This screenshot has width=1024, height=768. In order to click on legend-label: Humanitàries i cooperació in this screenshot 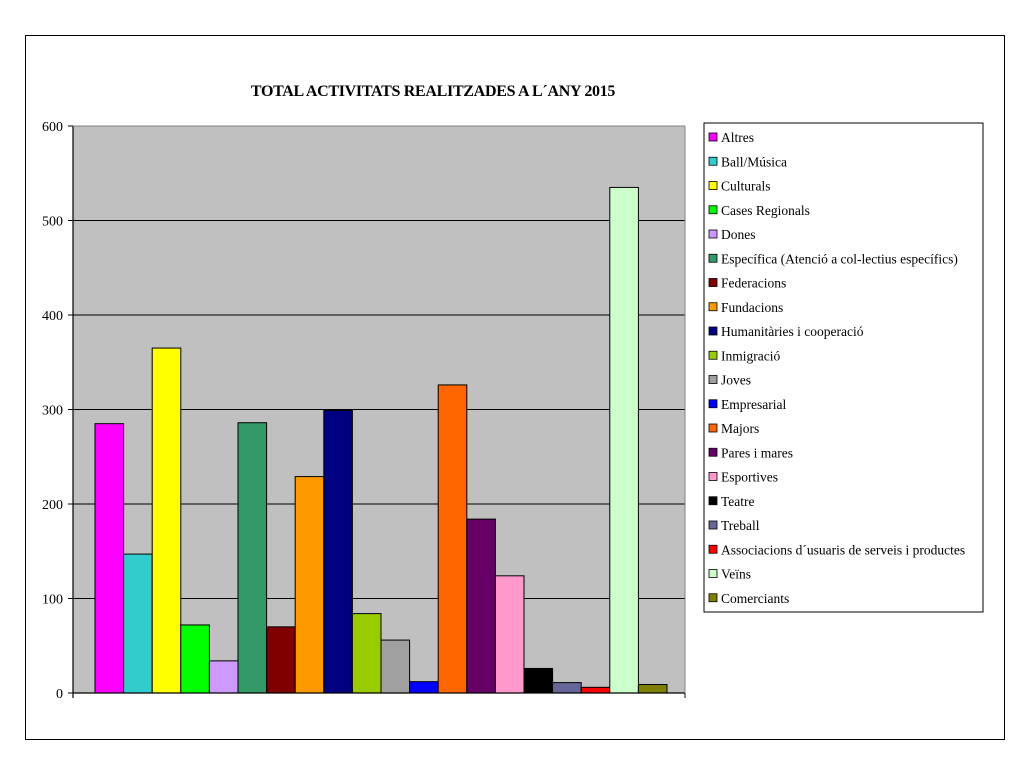, I will do `click(792, 331)`.